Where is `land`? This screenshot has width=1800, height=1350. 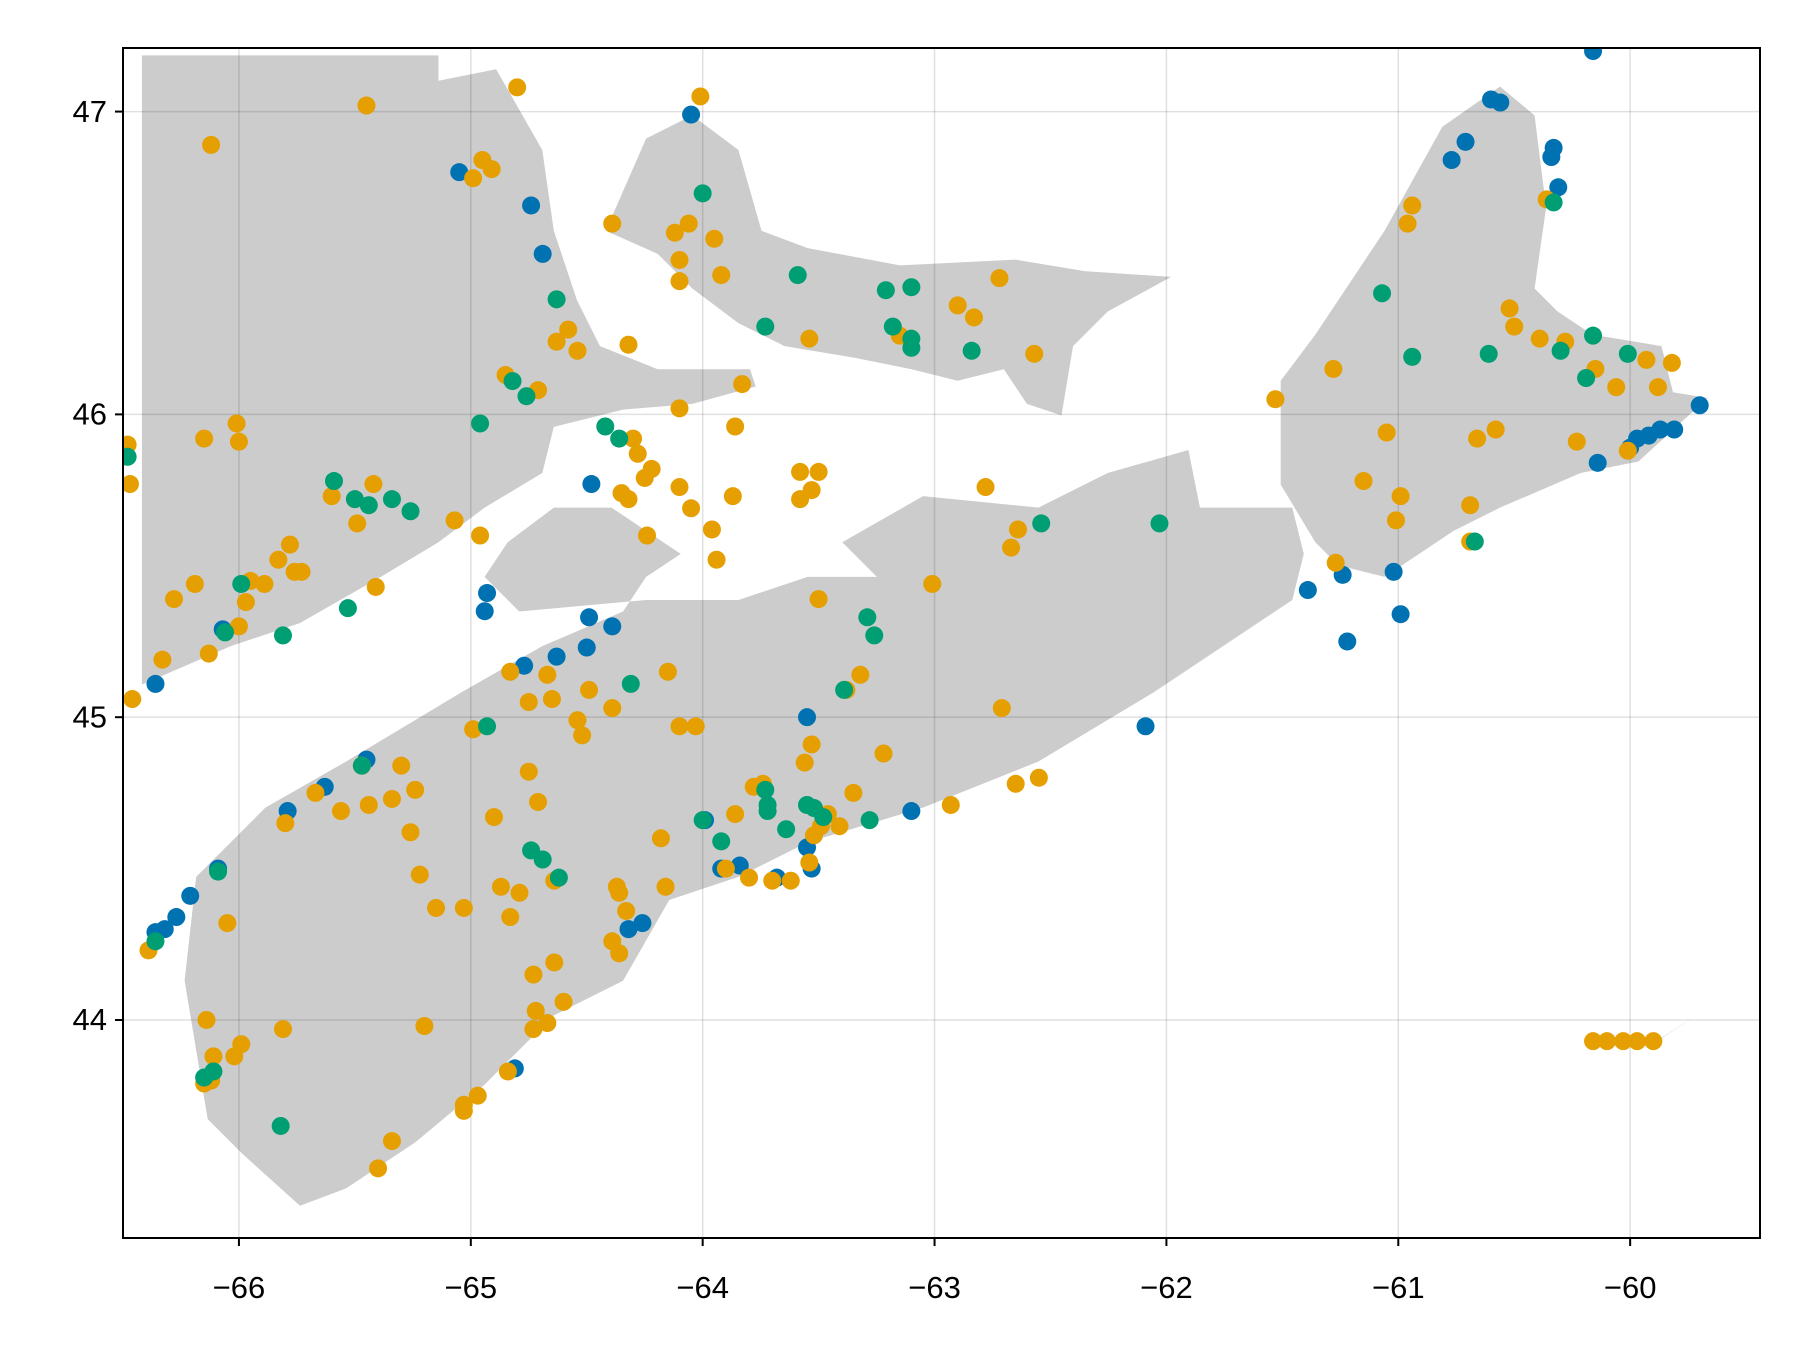 land is located at coordinates (888, 265).